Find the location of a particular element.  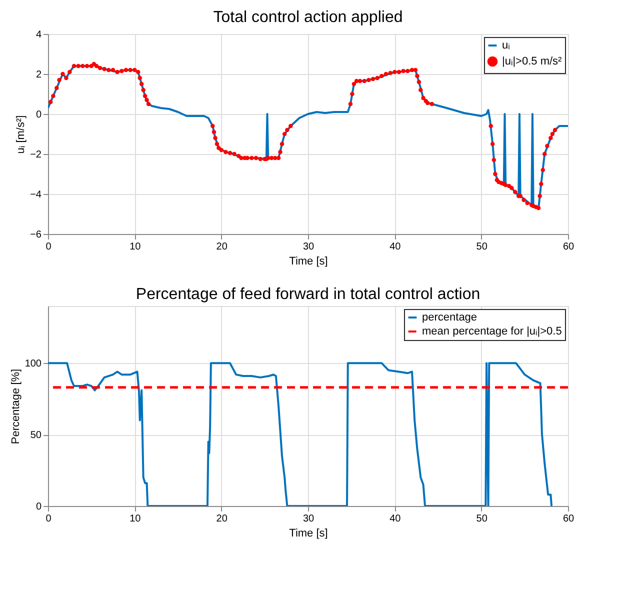

y-tick-label: −6 is located at coordinates (36, 235).